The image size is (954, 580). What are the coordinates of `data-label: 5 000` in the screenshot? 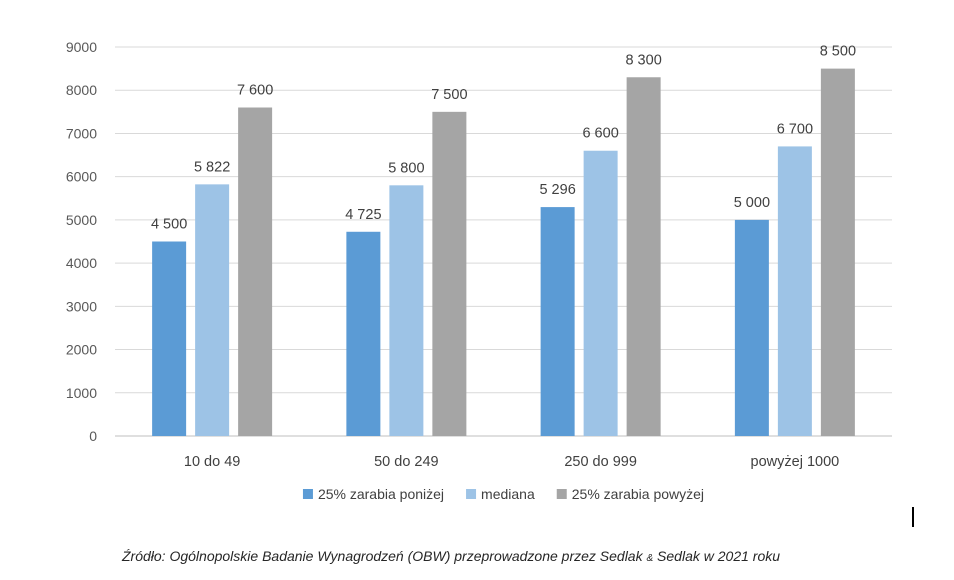 It's located at (752, 203).